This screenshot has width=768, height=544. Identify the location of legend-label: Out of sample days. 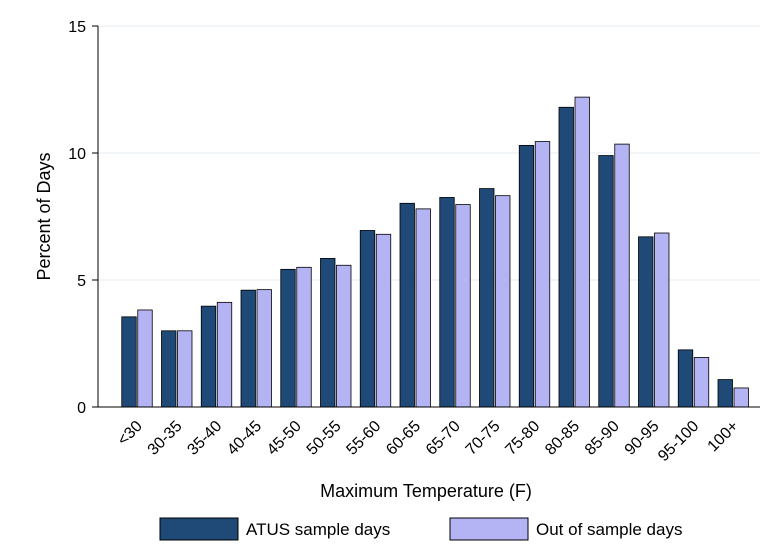
(609, 529).